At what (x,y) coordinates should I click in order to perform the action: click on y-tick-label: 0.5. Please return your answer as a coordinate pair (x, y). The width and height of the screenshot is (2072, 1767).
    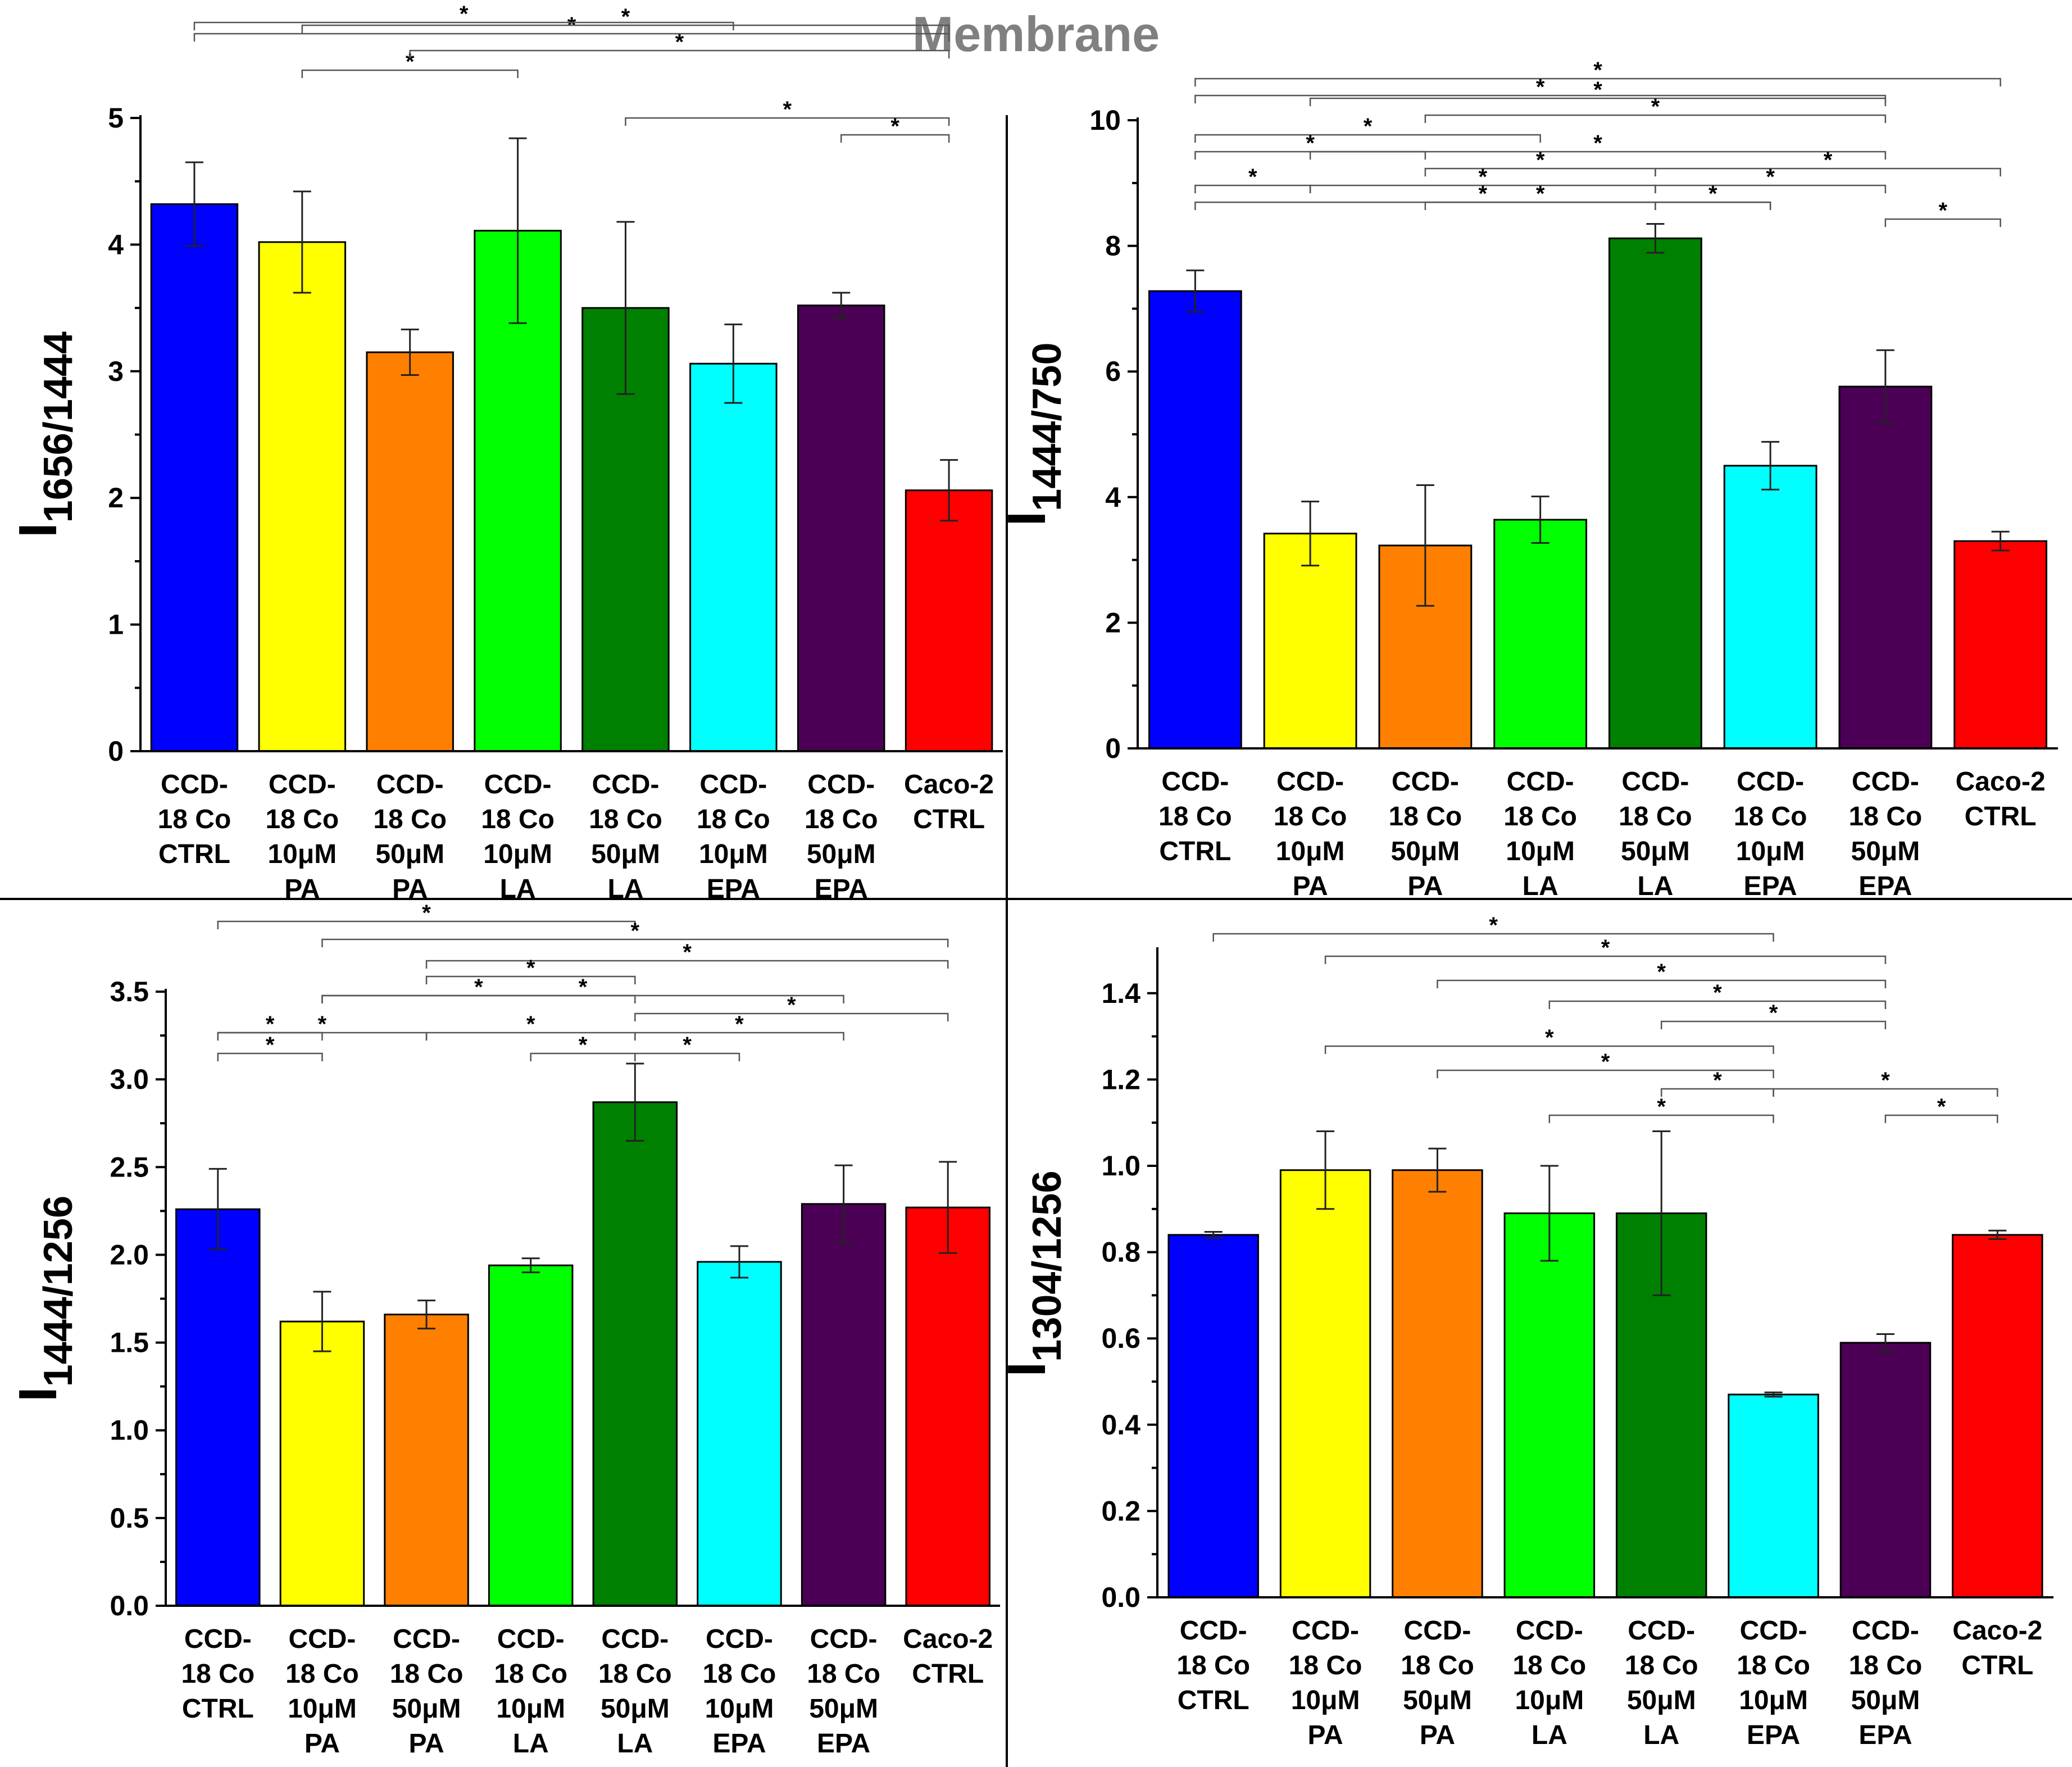
    Looking at the image, I should click on (129, 1518).